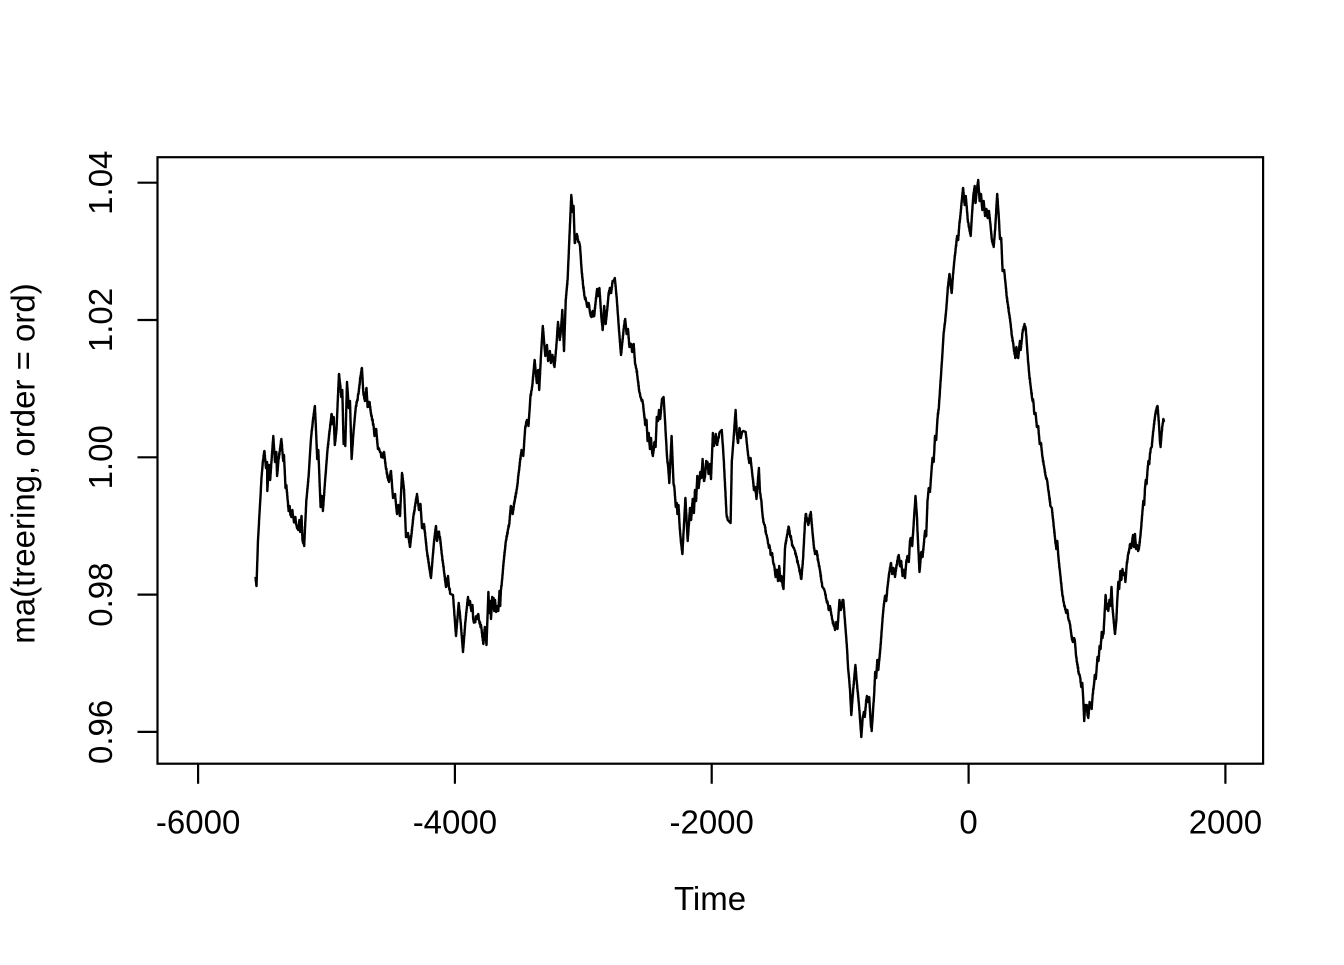 The width and height of the screenshot is (1344, 965). I want to click on svg-text: -4000, so click(455, 822).